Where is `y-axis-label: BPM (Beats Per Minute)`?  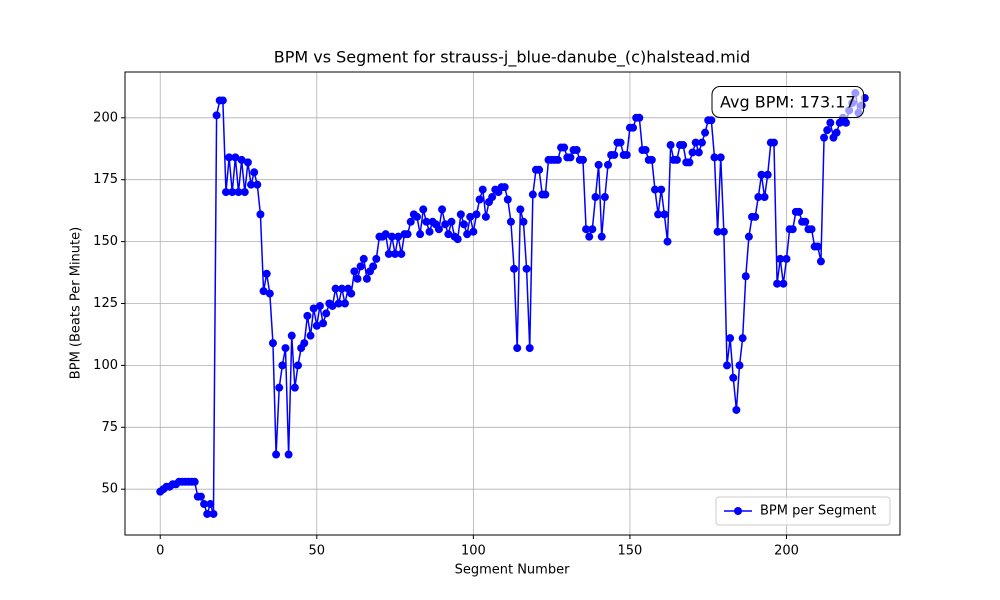
y-axis-label: BPM (Beats Per Minute) is located at coordinates (76, 303).